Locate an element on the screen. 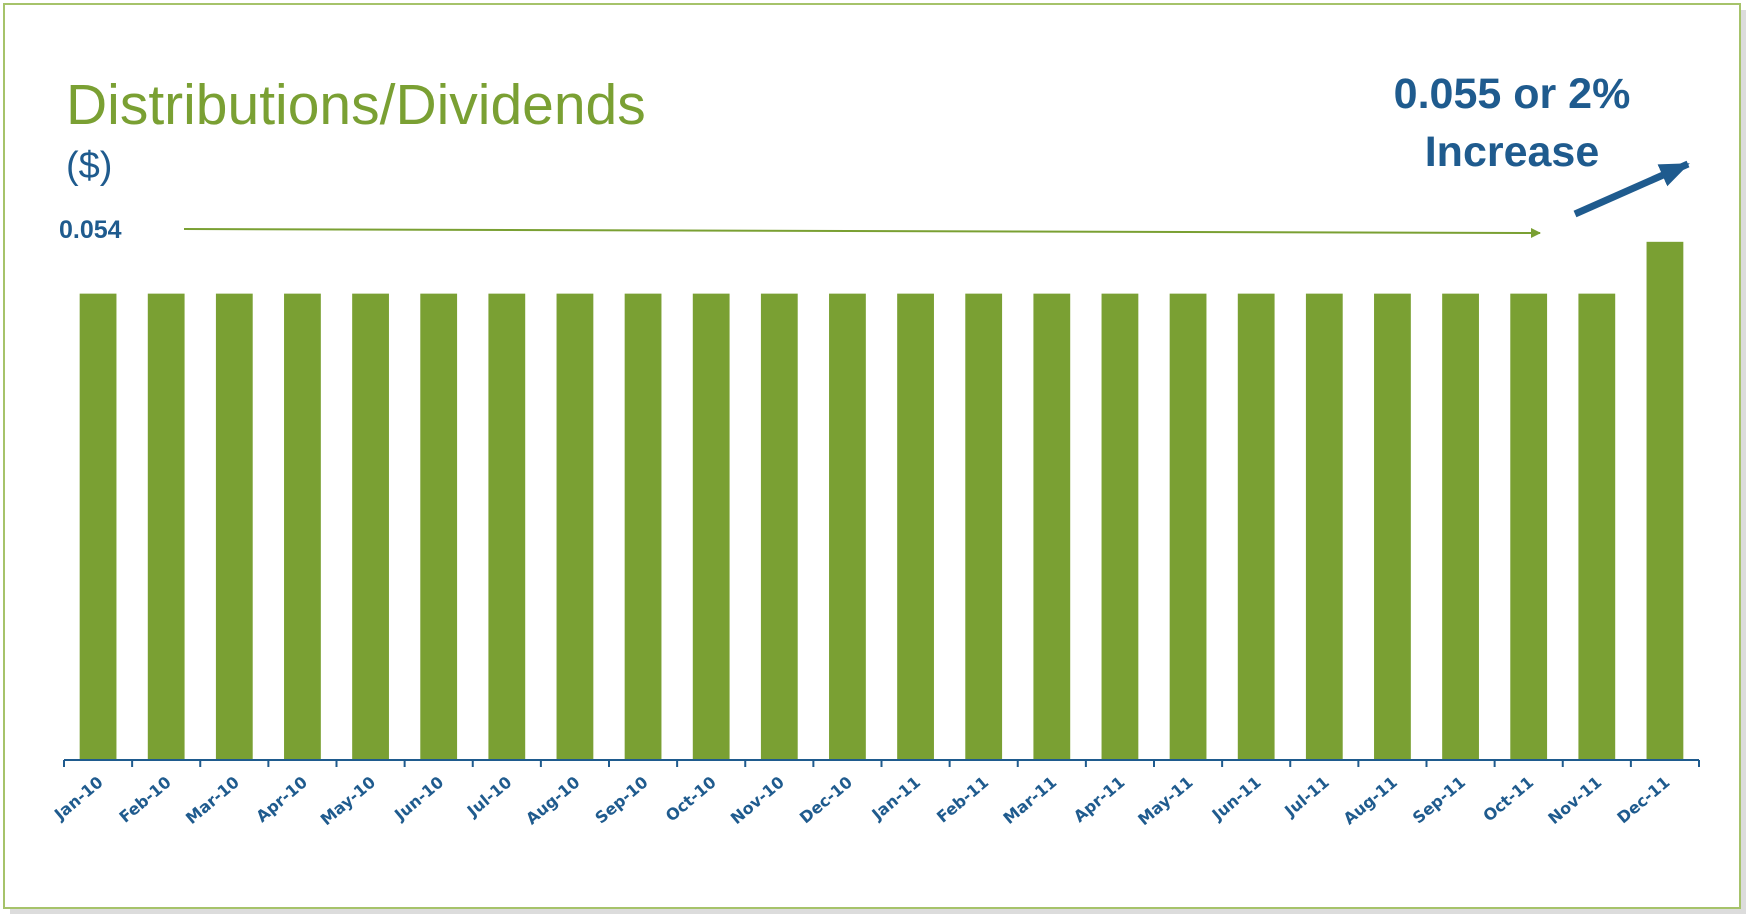  annotation: 0.055 or 2% is located at coordinates (1512, 94).